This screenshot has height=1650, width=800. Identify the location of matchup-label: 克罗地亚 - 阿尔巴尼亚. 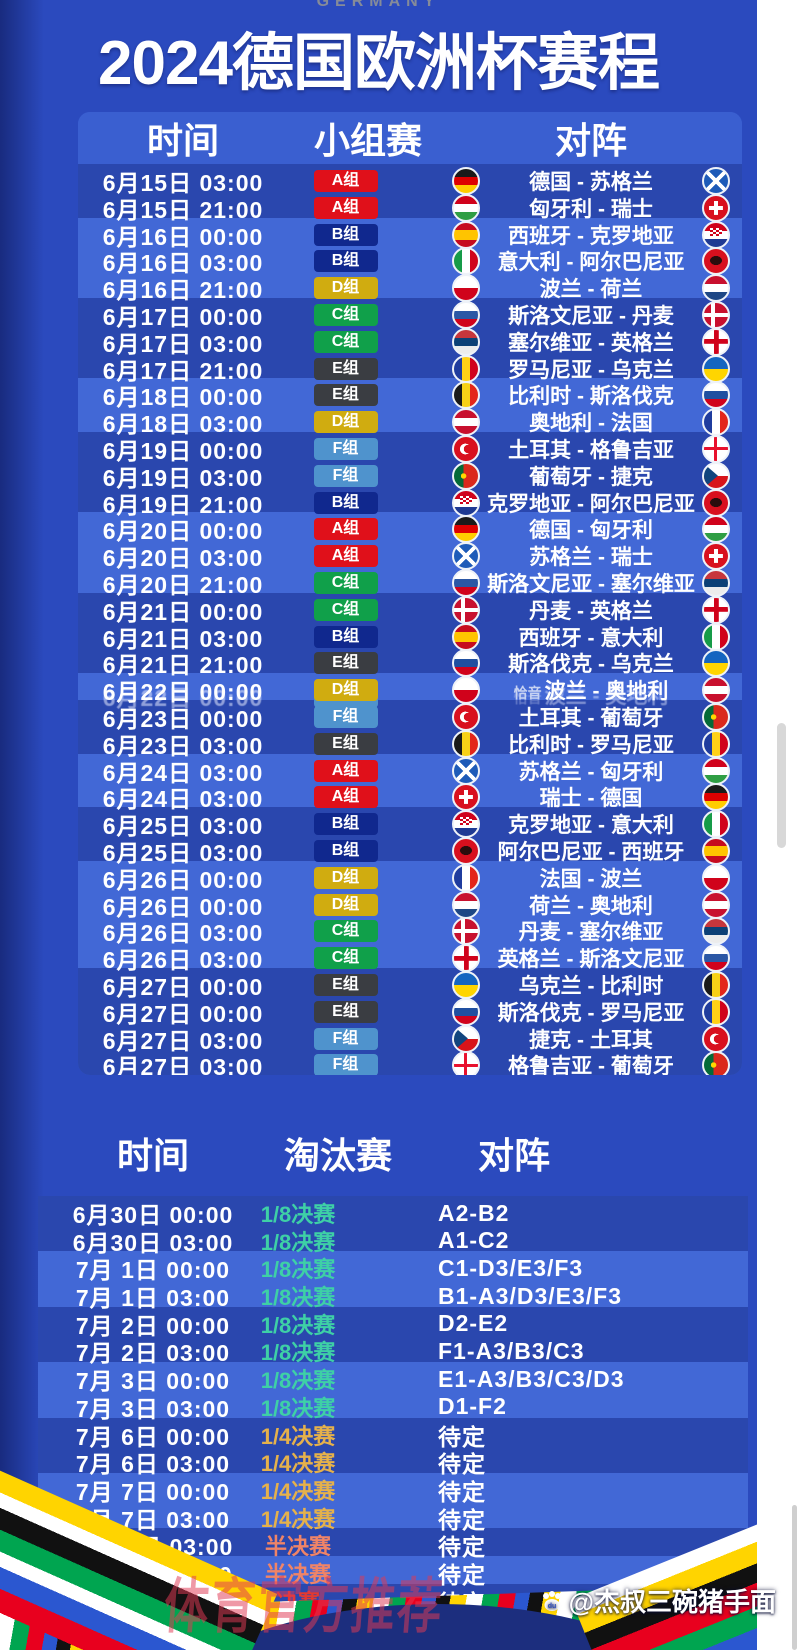
(591, 504).